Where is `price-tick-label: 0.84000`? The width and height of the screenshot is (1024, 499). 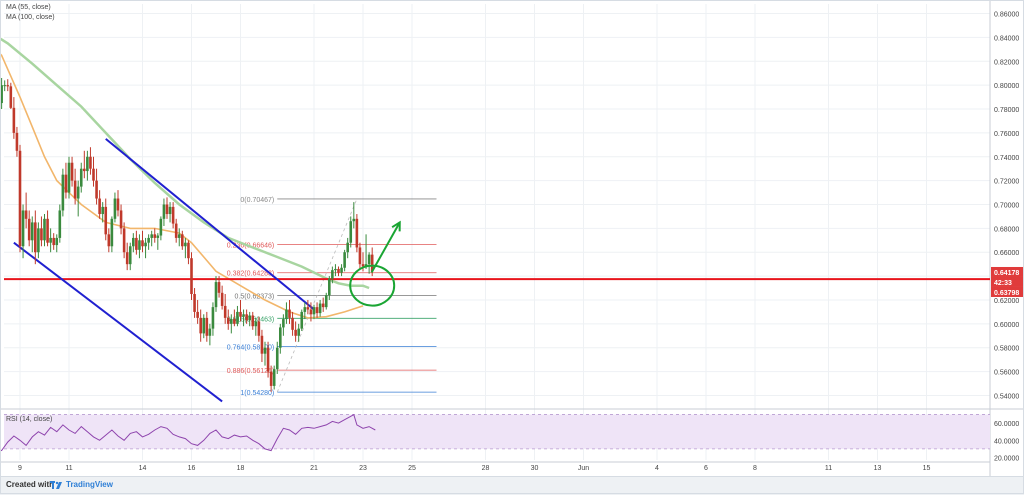 price-tick-label: 0.84000 is located at coordinates (1006, 38).